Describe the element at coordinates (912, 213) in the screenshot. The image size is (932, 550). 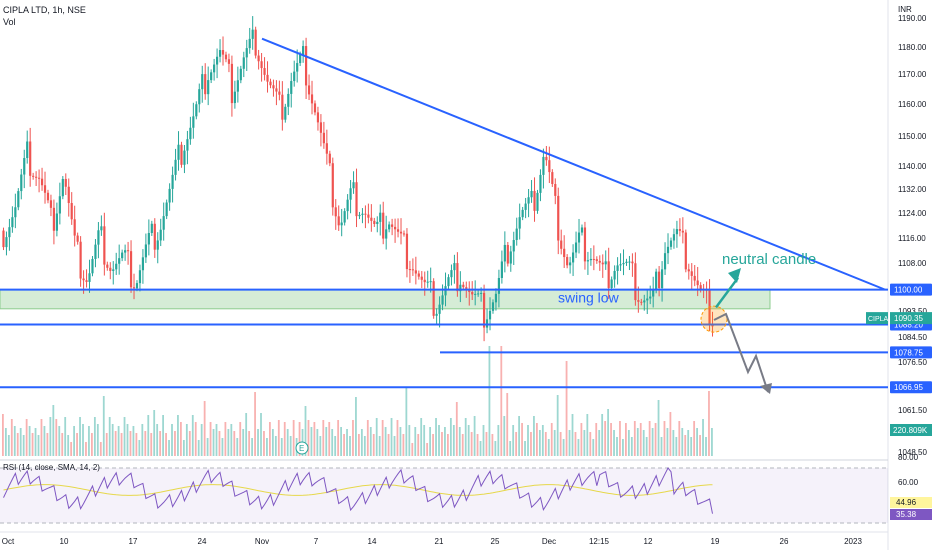
I see `price-tick-label: 1124.00` at that location.